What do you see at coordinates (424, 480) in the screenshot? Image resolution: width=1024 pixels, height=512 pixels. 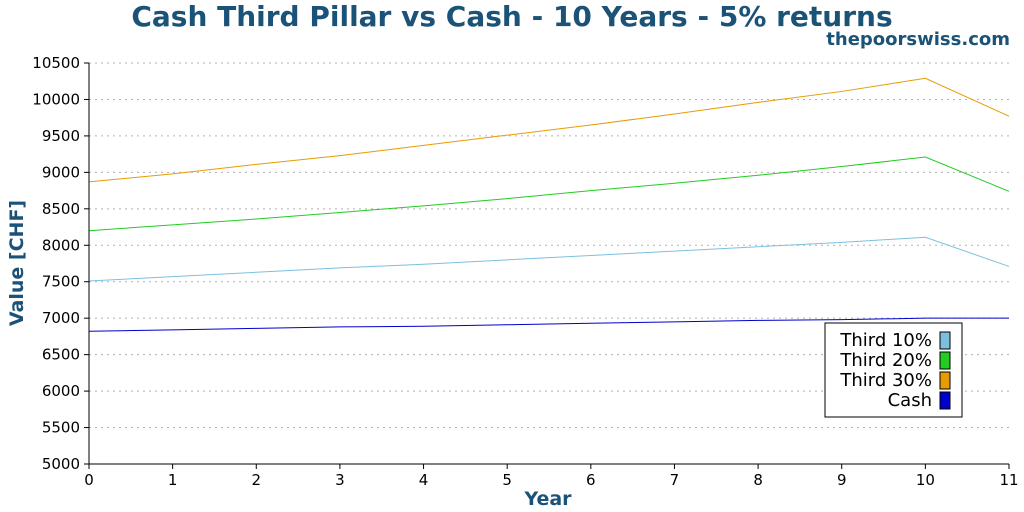 I see `x-tick-label: 4` at bounding box center [424, 480].